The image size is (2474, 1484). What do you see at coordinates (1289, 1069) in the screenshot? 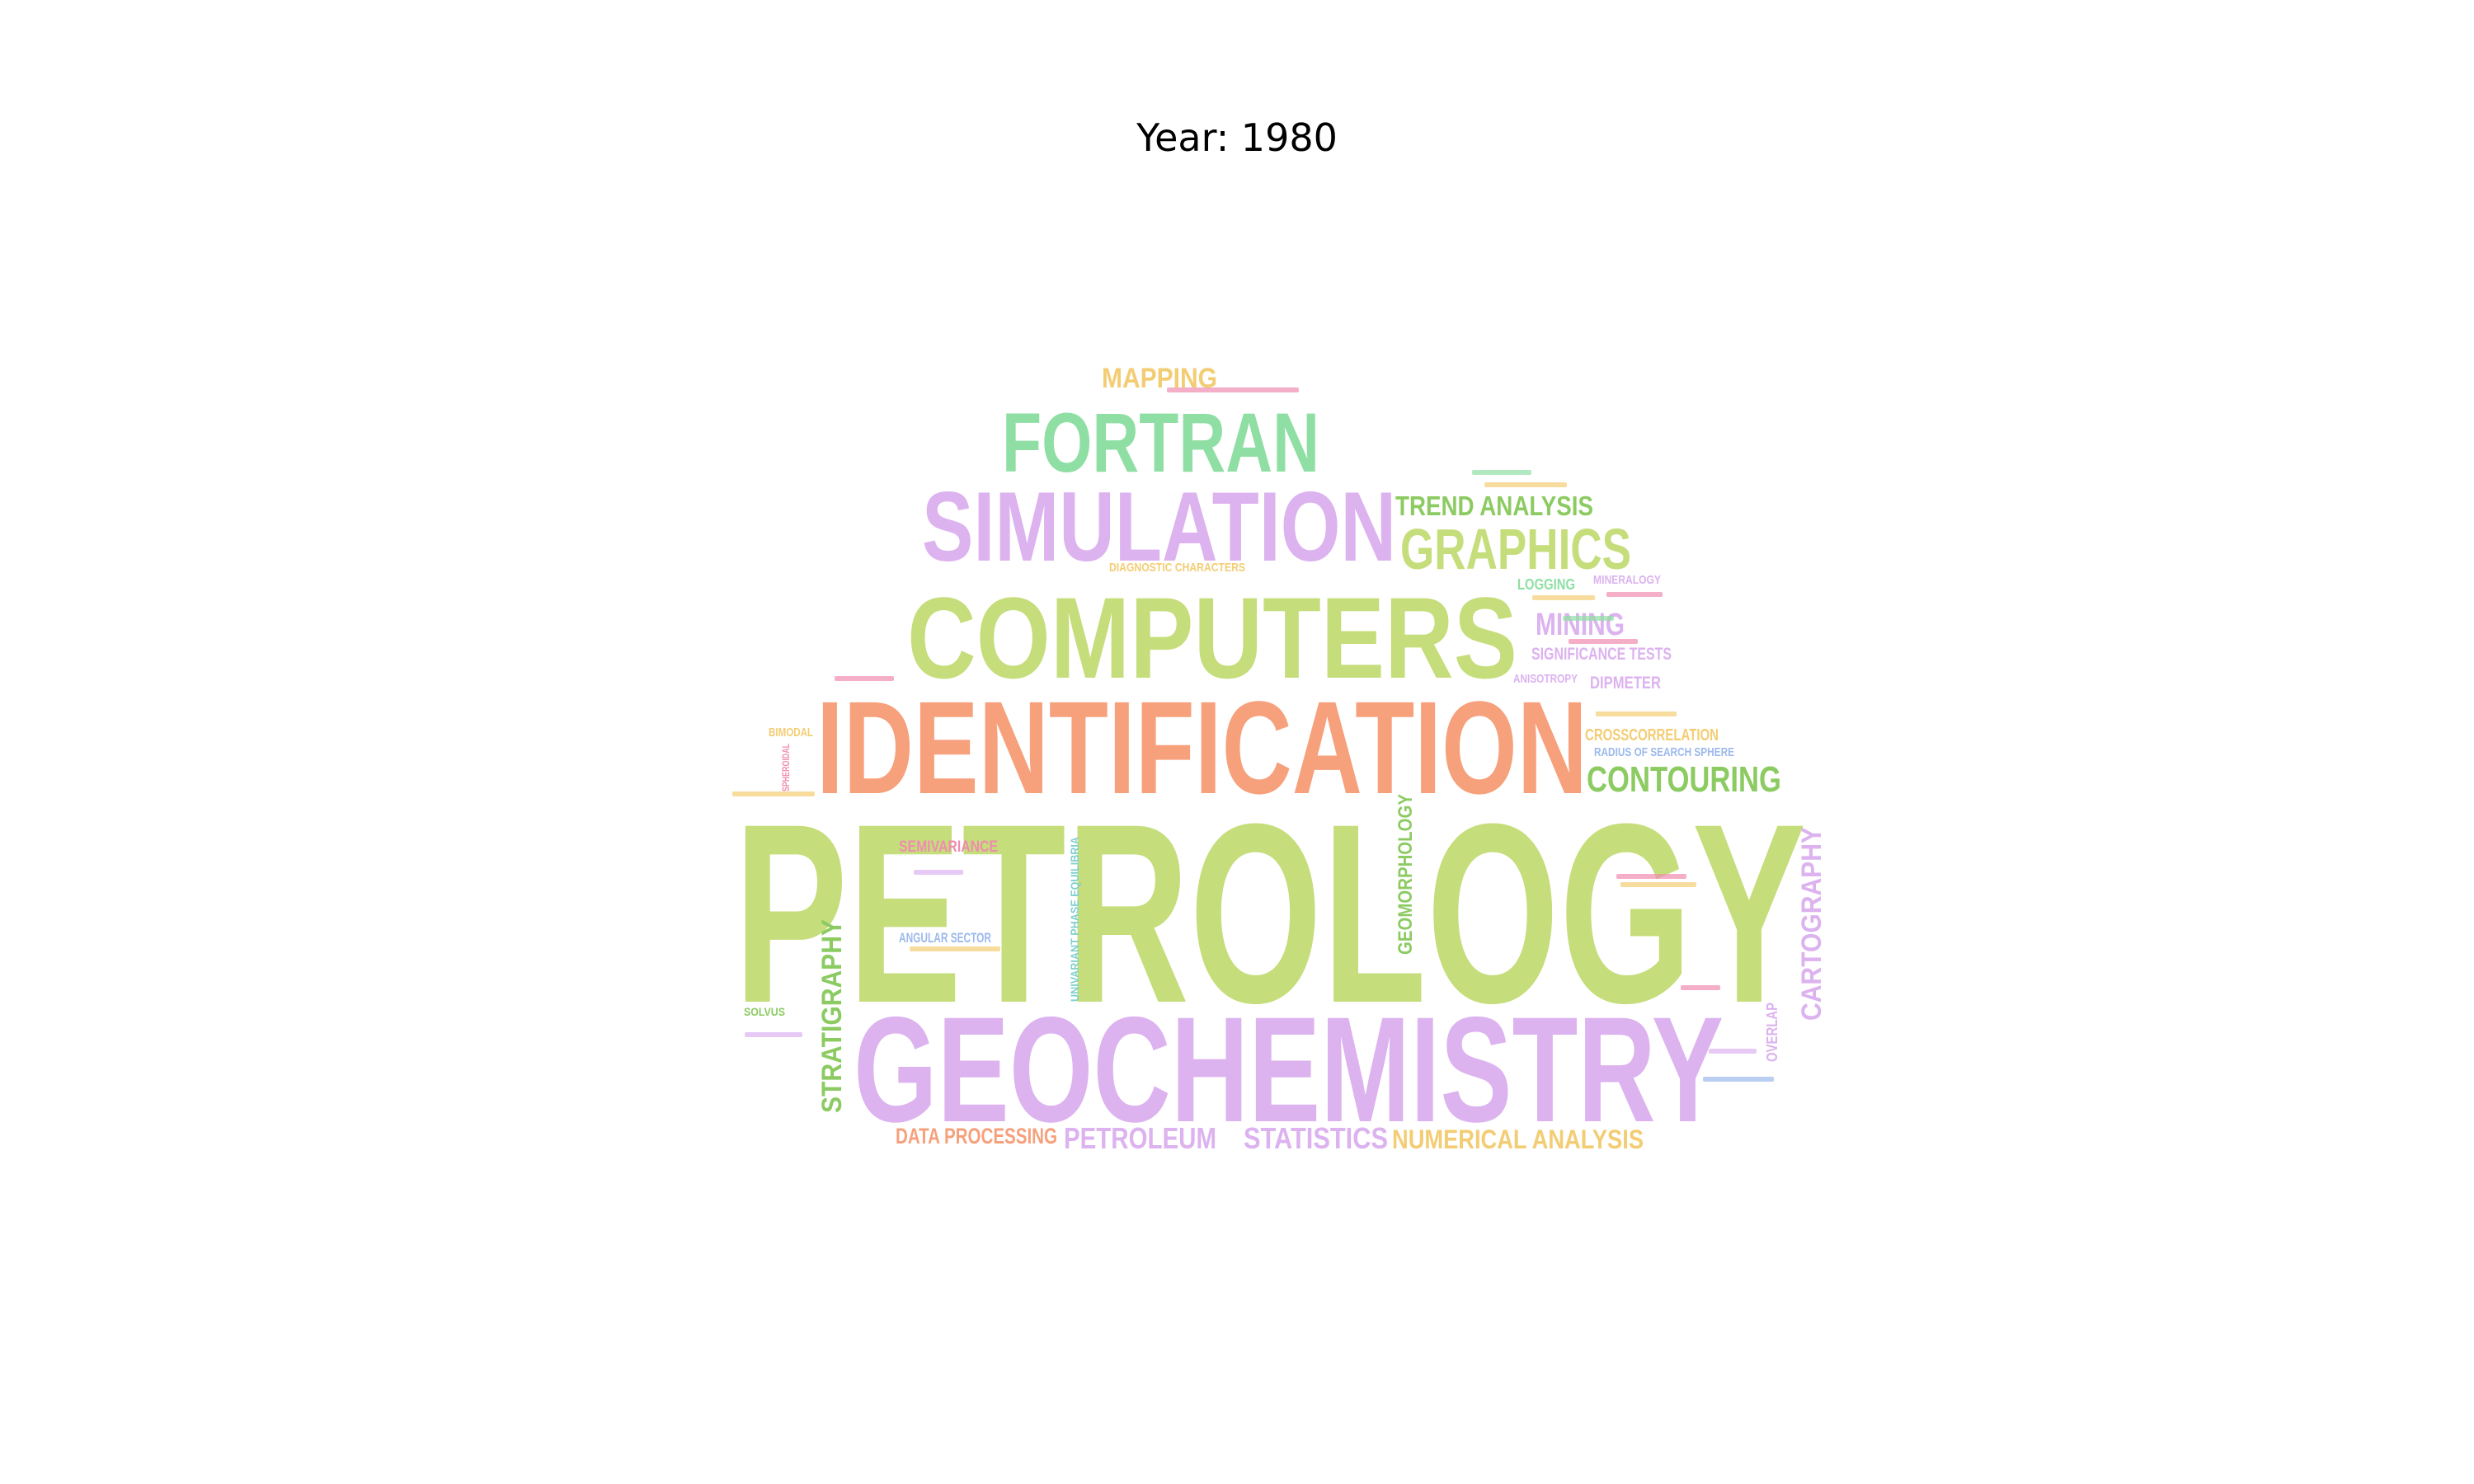
I see `cloud-word-geochemistry: GEOCHEMISTRY` at bounding box center [1289, 1069].